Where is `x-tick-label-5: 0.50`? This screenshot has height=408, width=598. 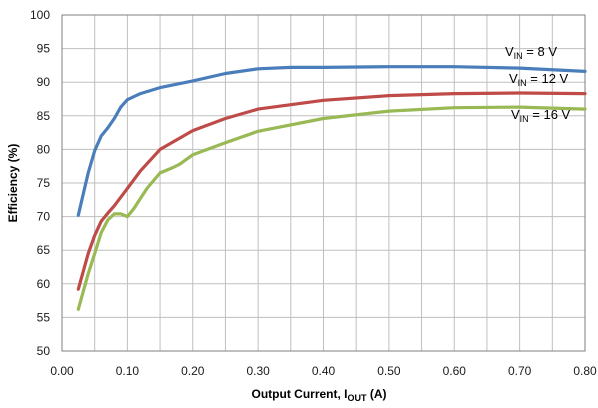
x-tick-label-5: 0.50 is located at coordinates (389, 371).